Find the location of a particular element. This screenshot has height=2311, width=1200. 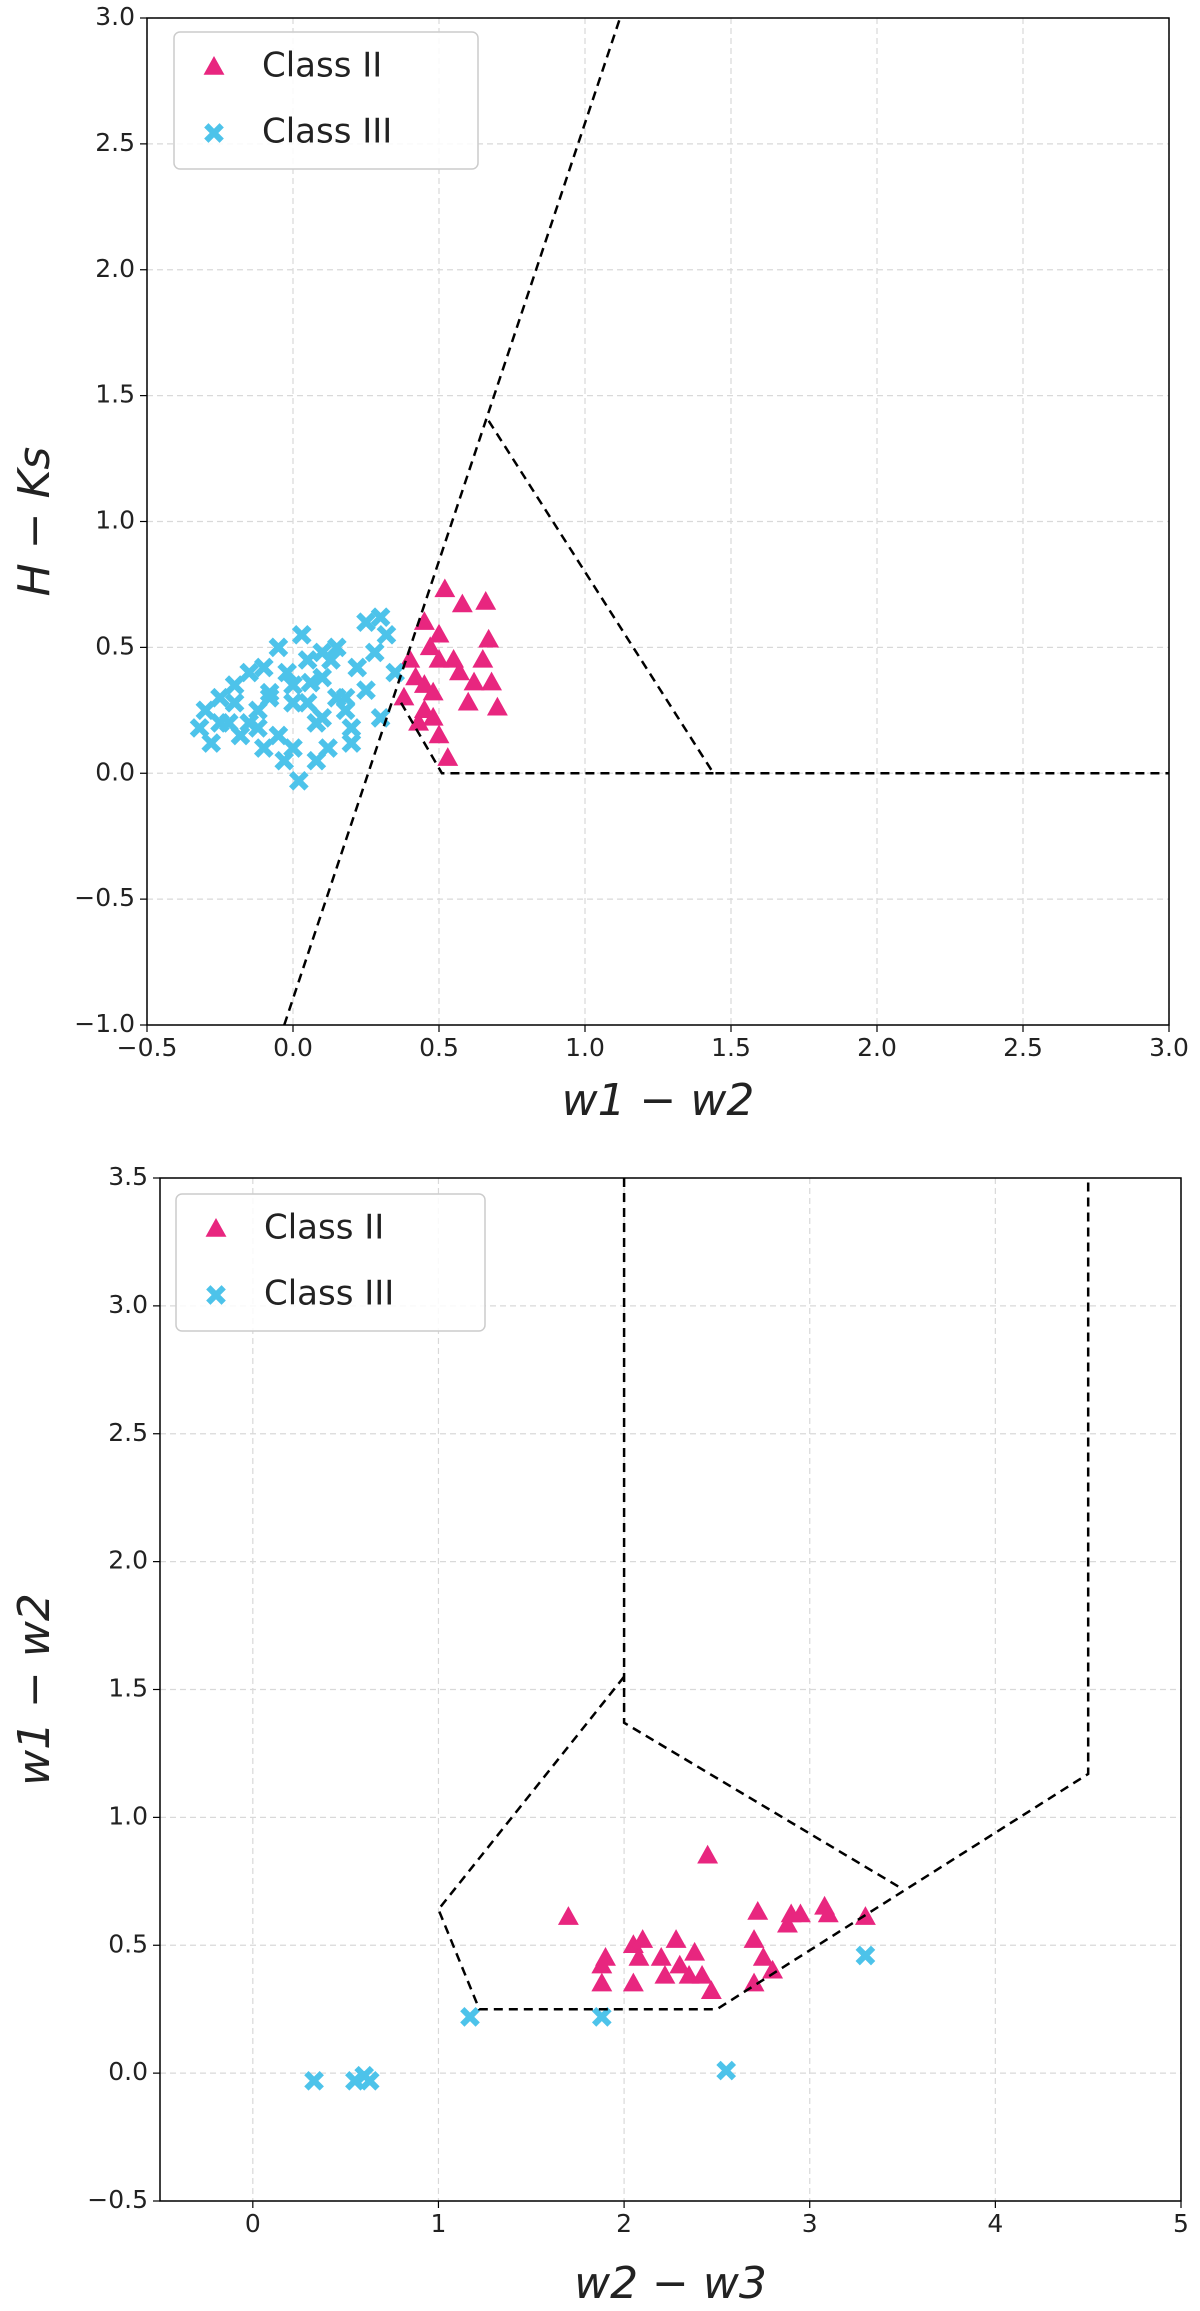

y-axis-label: H − Ks is located at coordinates (34, 522).